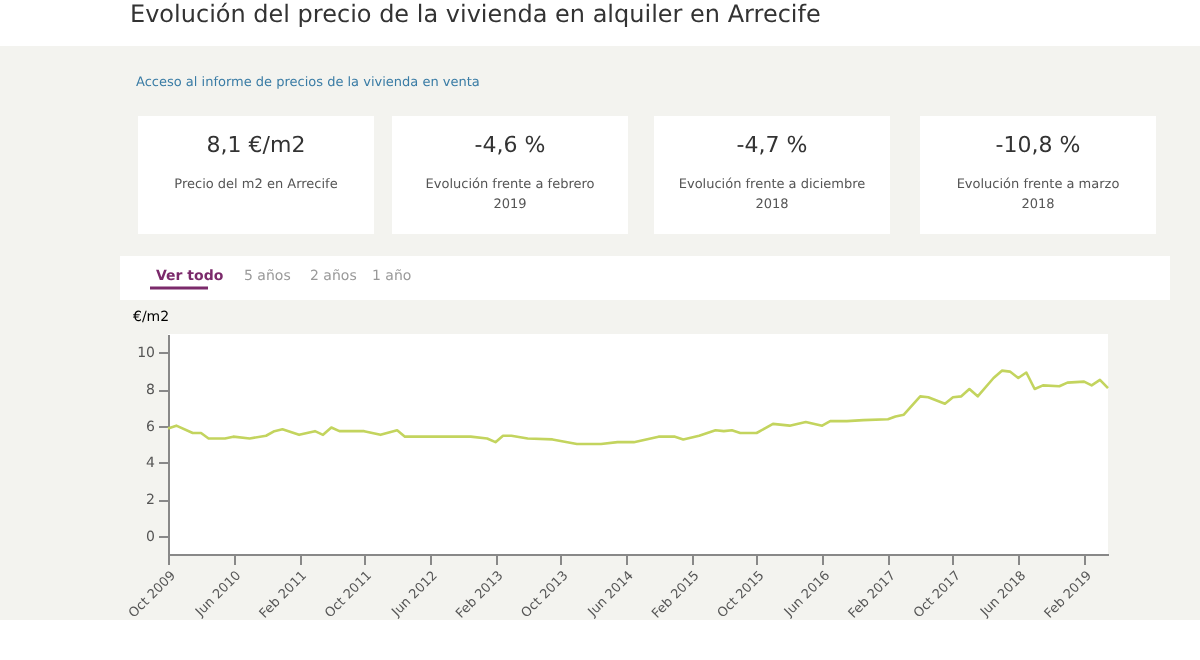 The height and width of the screenshot is (660, 1200). I want to click on text: -4,6 %, so click(510, 145).